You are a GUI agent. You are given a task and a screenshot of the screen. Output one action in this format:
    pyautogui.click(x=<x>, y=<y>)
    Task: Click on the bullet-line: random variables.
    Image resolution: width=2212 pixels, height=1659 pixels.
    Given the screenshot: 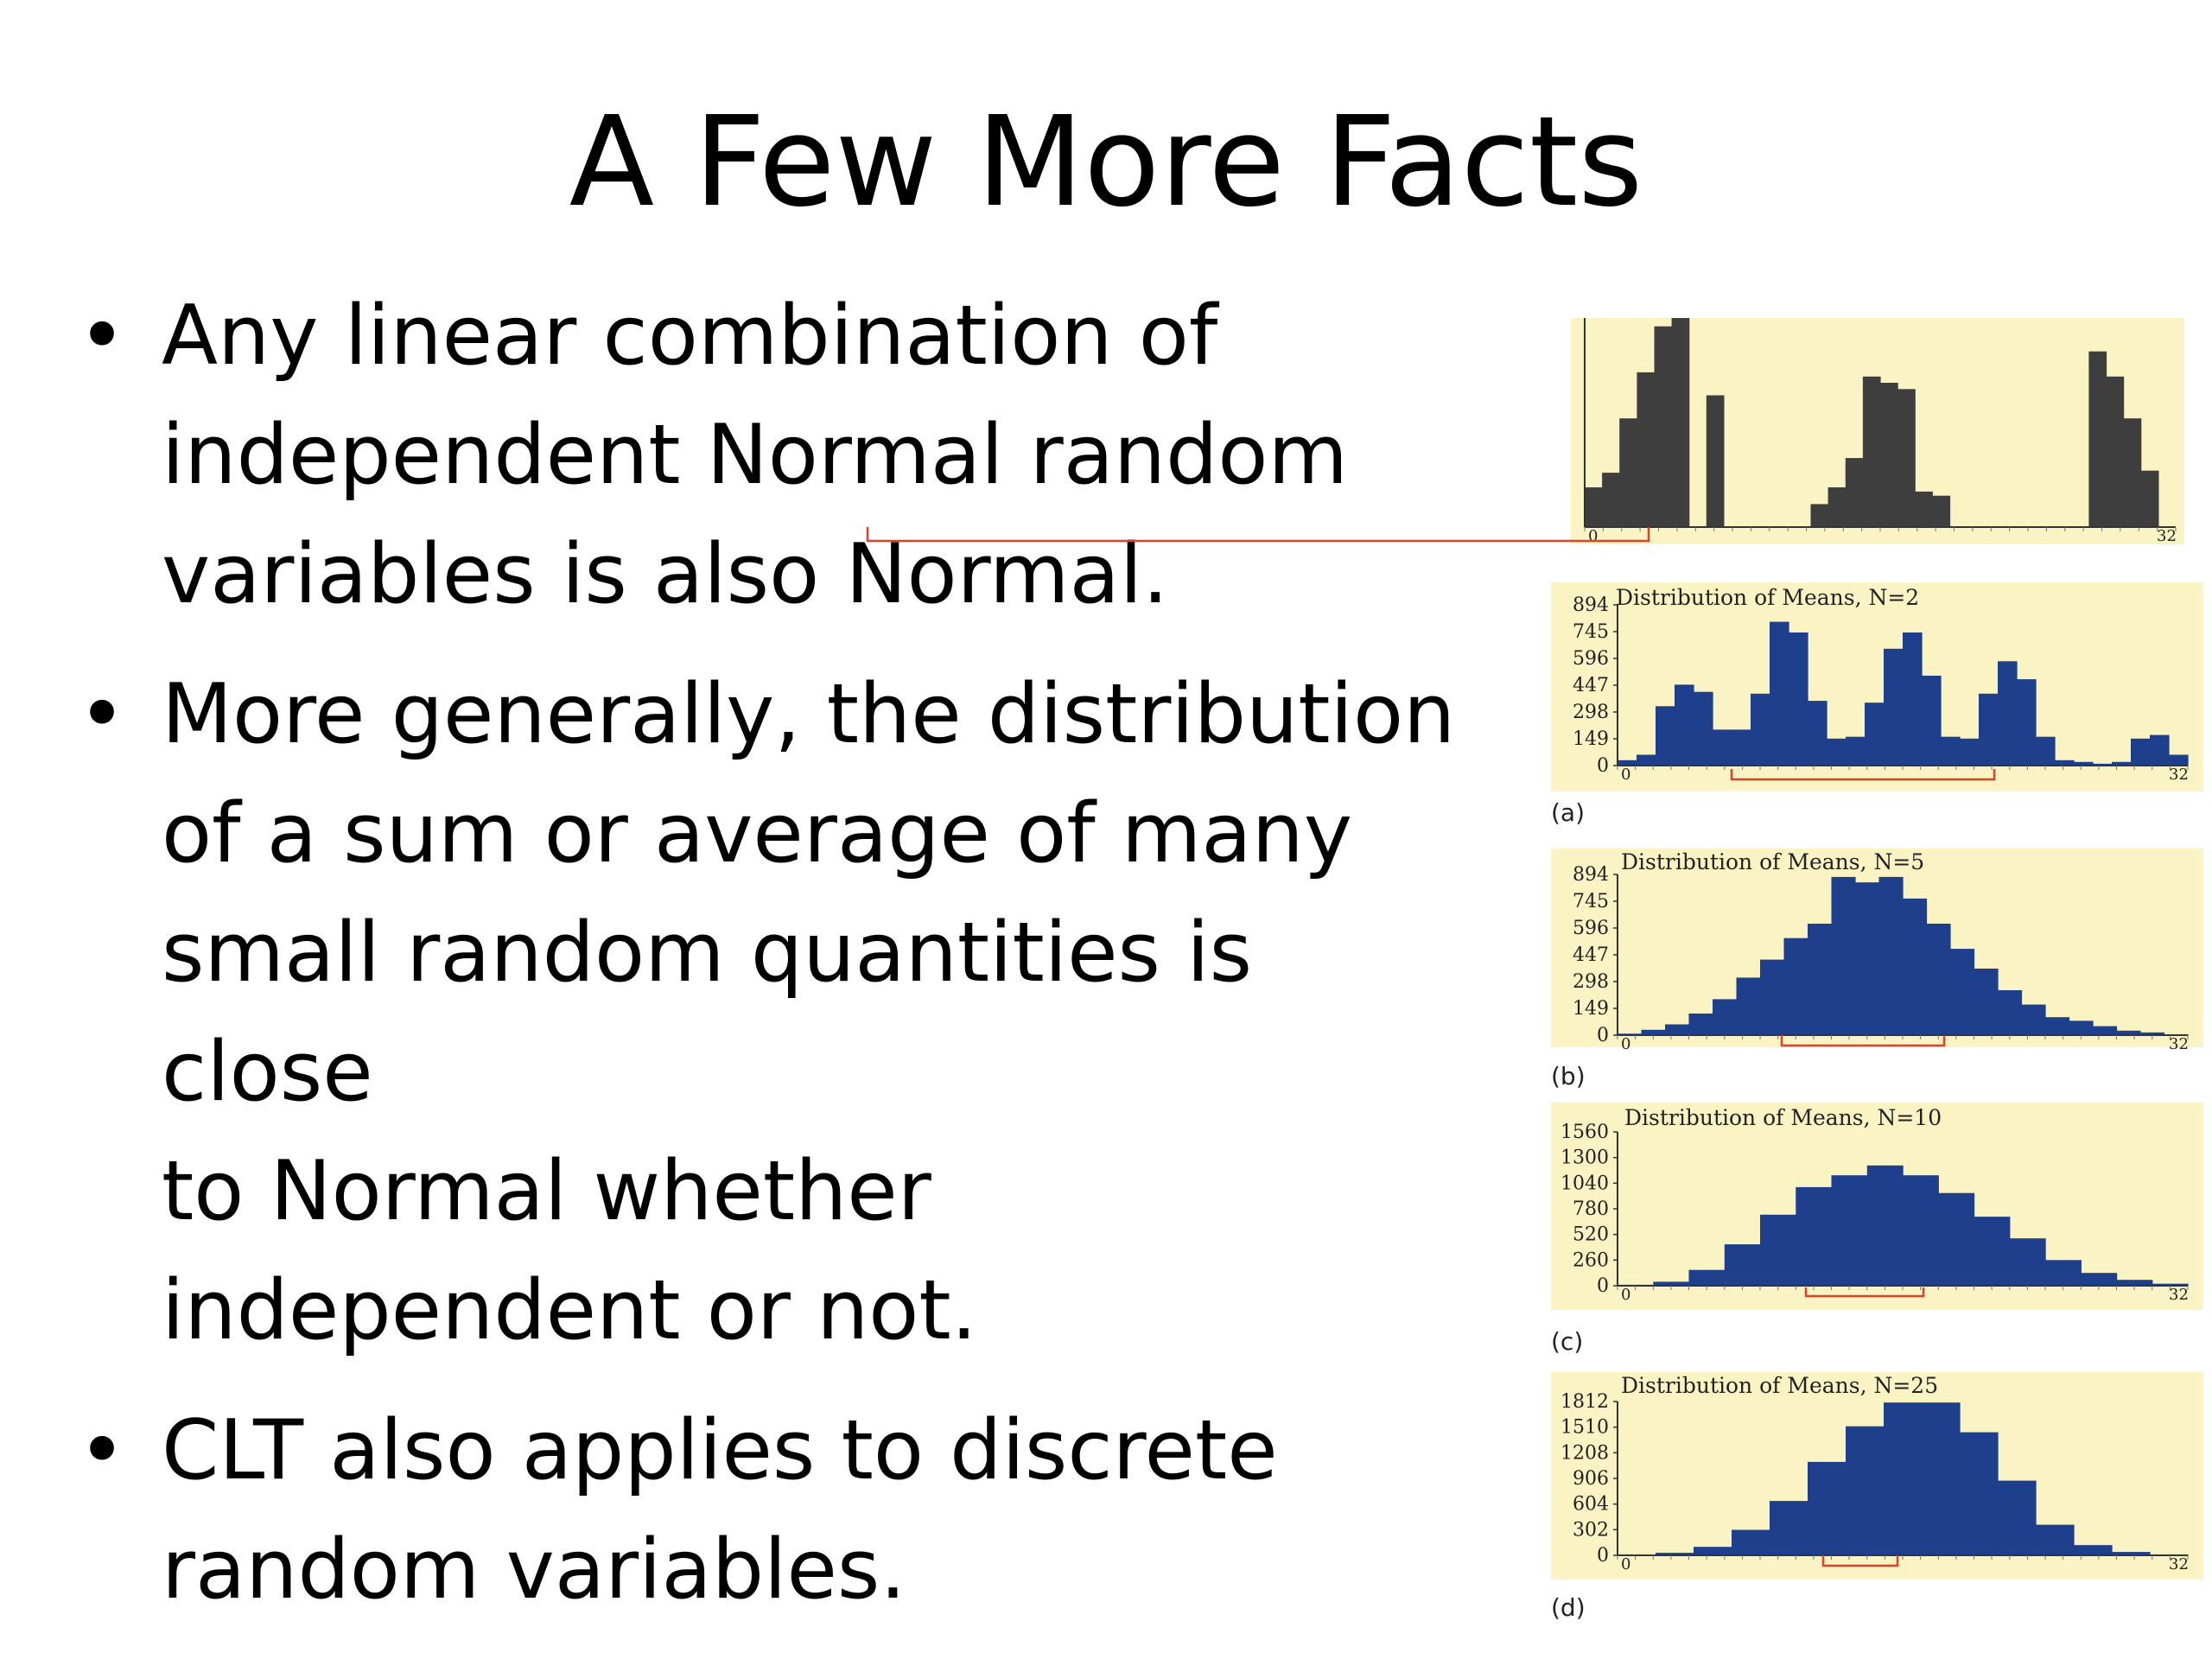 What is the action you would take?
    pyautogui.click(x=534, y=1570)
    